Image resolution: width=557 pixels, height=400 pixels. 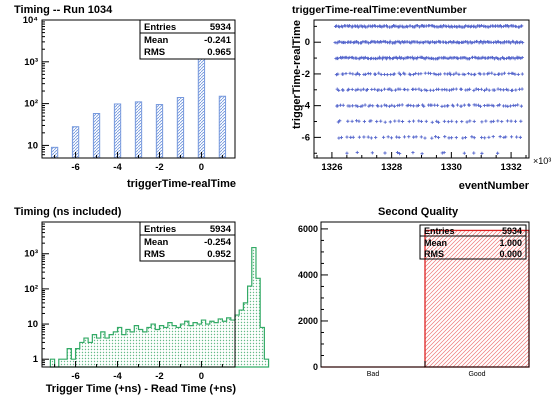 What do you see at coordinates (31, 289) in the screenshot?
I see `y-tick-label: 10²` at bounding box center [31, 289].